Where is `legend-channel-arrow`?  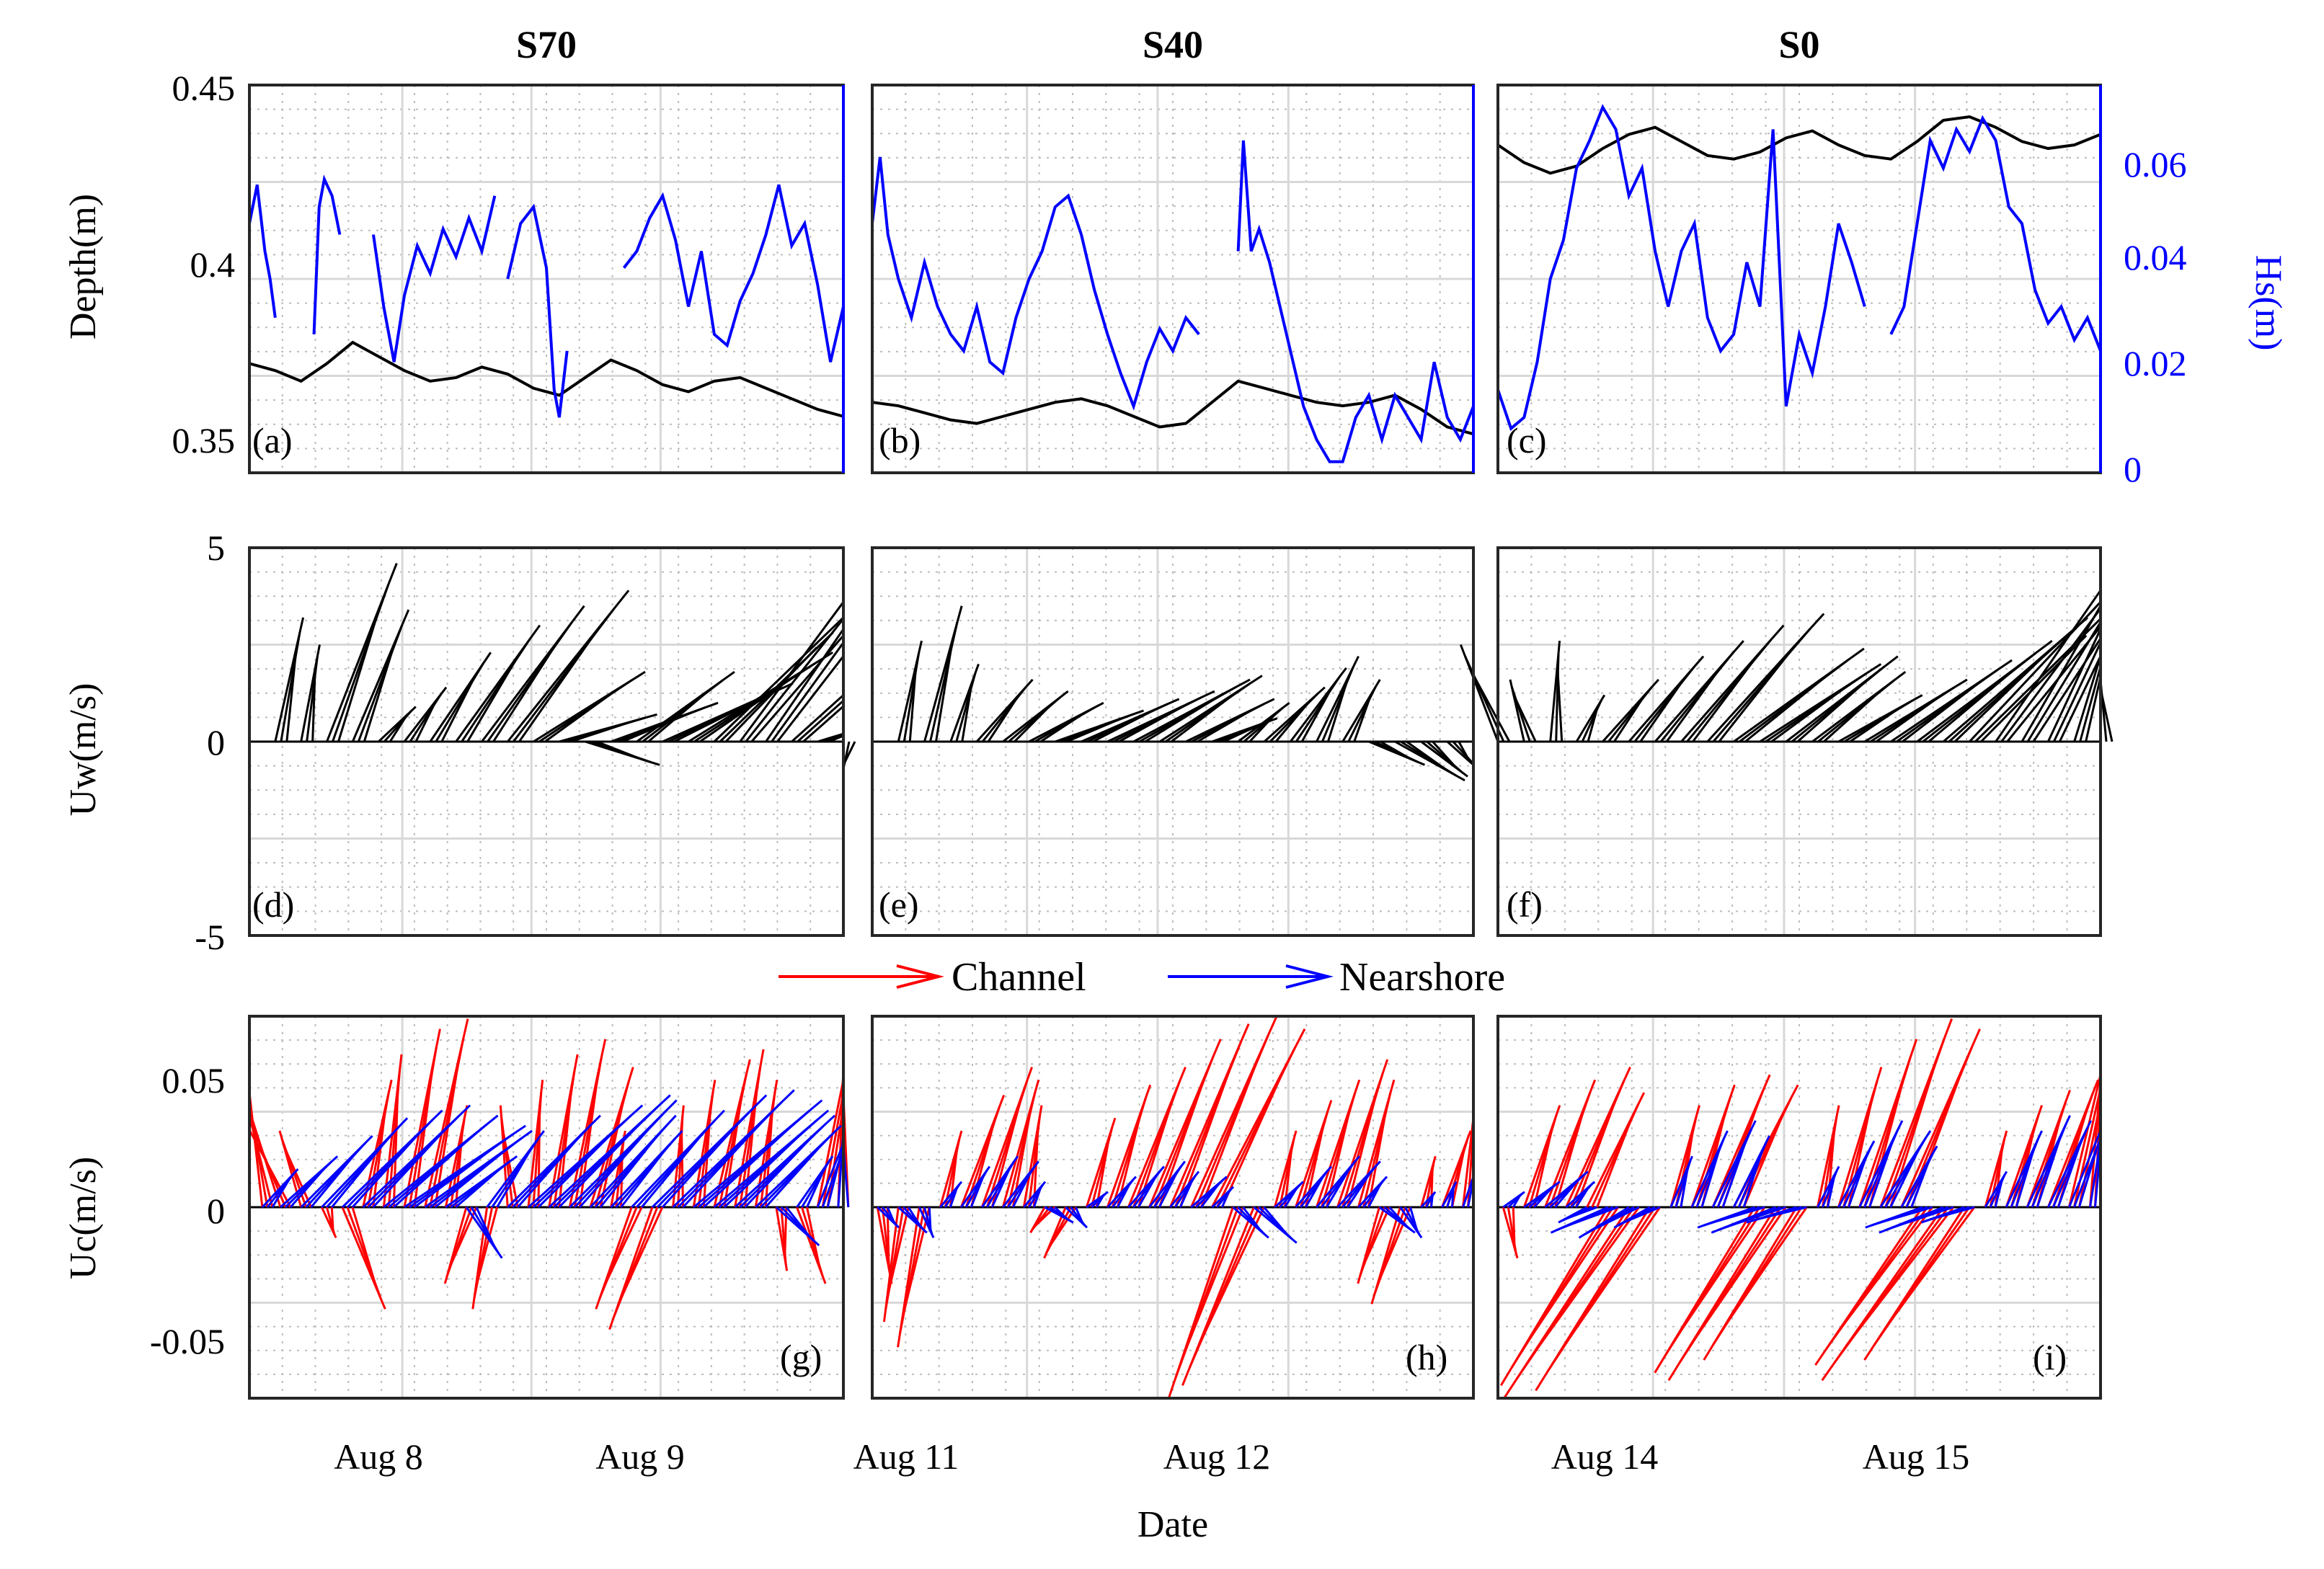 legend-channel-arrow is located at coordinates (861, 976).